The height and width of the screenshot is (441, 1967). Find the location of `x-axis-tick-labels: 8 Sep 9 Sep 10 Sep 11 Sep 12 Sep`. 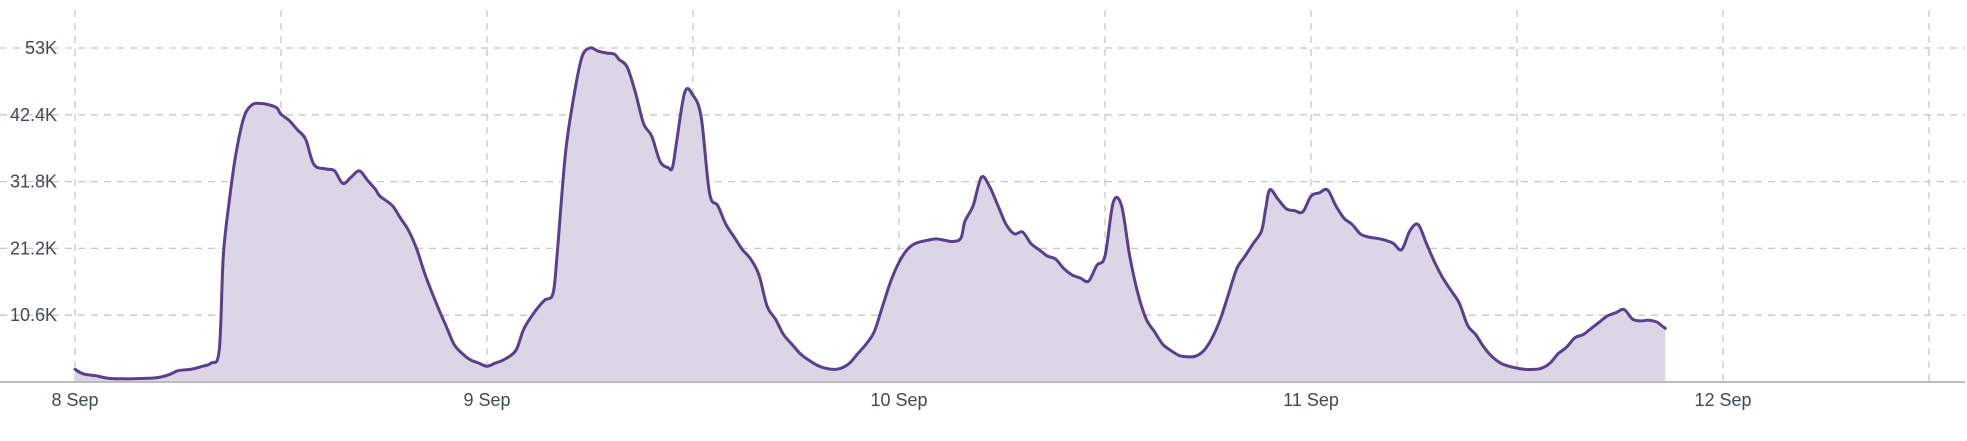

x-axis-tick-labels: 8 Sep 9 Sep 10 Sep 11 Sep 12 Sep is located at coordinates (901, 400).